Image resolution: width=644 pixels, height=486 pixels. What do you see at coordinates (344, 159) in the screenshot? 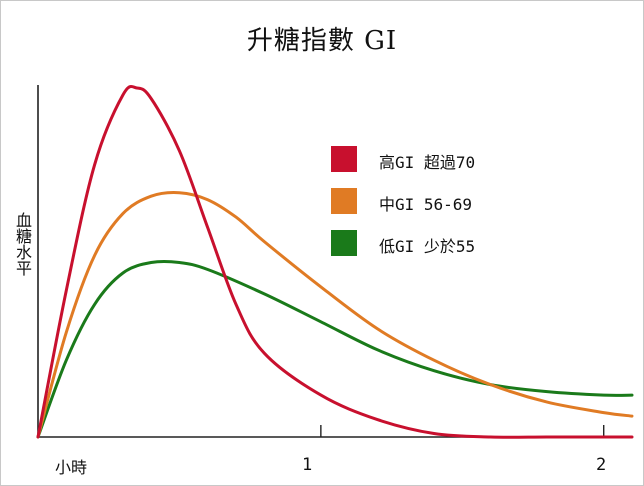
I see `legend-swatch-high-gi` at bounding box center [344, 159].